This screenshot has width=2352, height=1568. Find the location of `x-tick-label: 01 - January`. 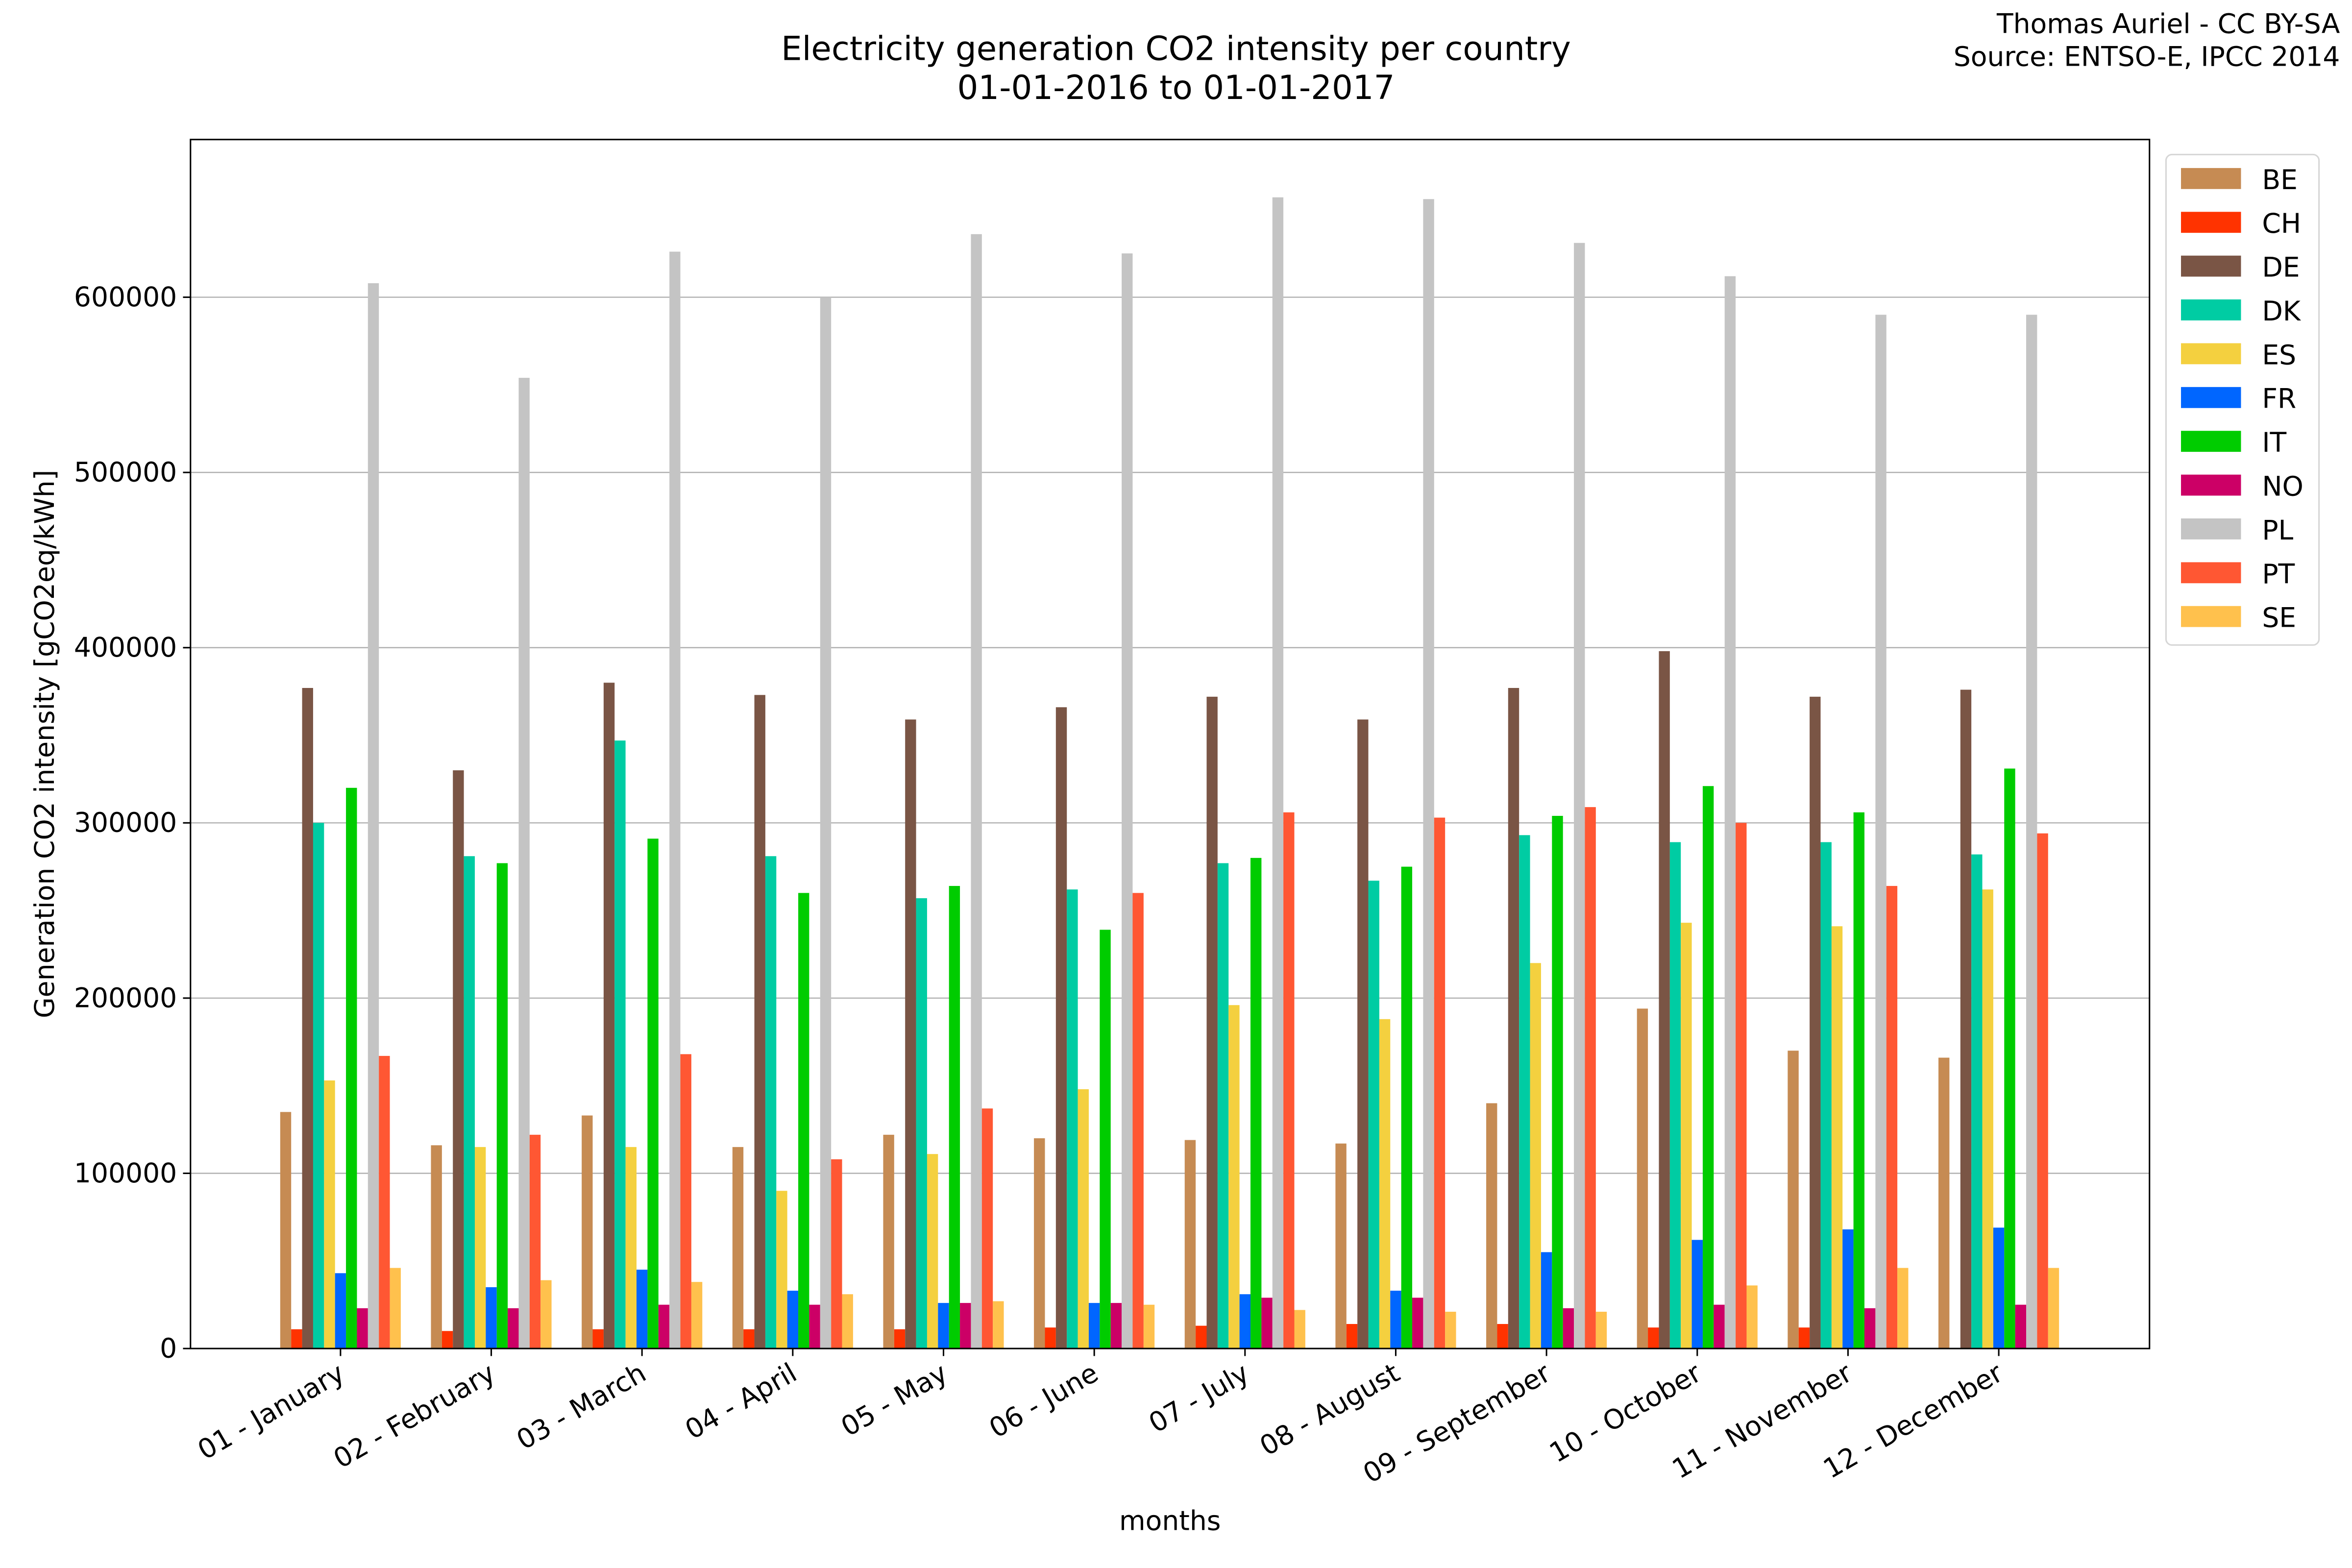

x-tick-label: 01 - January is located at coordinates (270, 1411).